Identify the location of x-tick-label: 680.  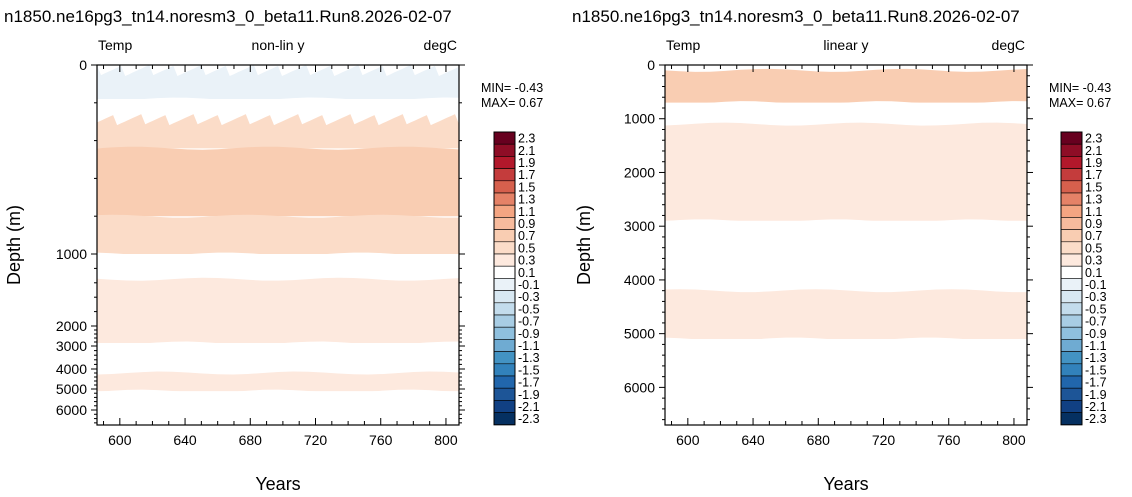
(251, 440).